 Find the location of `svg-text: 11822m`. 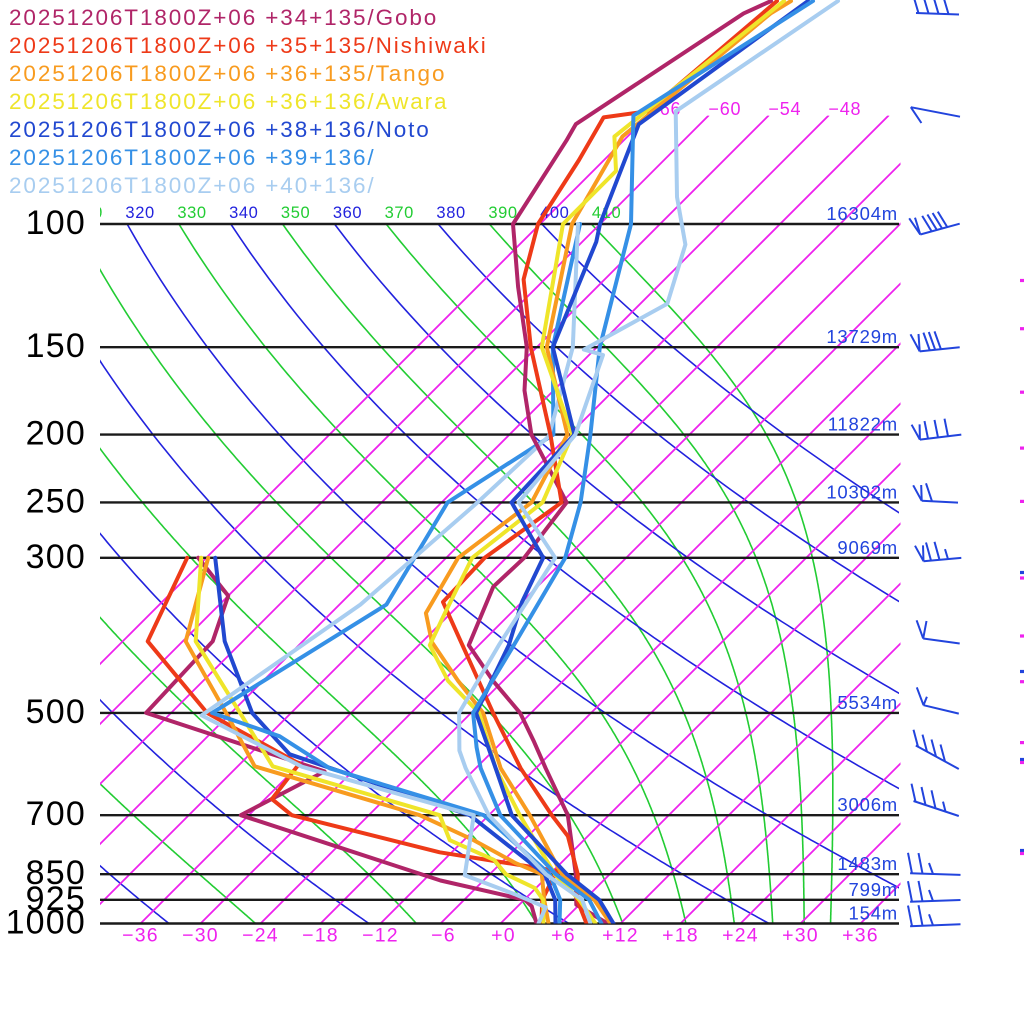

svg-text: 11822m is located at coordinates (863, 424).